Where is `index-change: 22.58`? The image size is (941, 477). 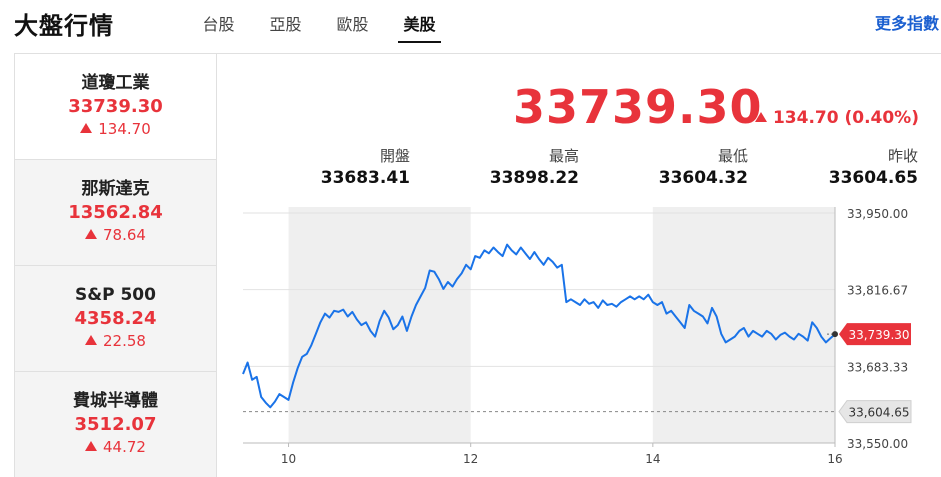
index-change: 22.58 is located at coordinates (115, 341).